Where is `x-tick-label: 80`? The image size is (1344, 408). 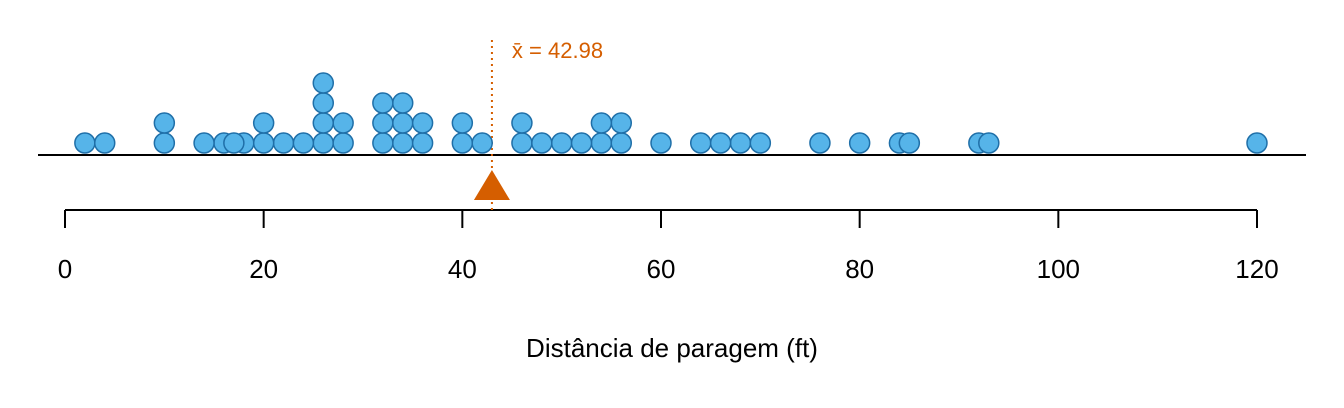
x-tick-label: 80 is located at coordinates (859, 269).